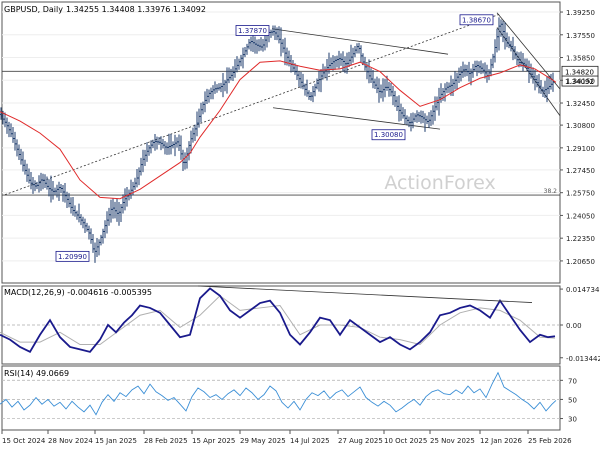  What do you see at coordinates (580, 194) in the screenshot?
I see `price-tick-label: 1.25750` at bounding box center [580, 194].